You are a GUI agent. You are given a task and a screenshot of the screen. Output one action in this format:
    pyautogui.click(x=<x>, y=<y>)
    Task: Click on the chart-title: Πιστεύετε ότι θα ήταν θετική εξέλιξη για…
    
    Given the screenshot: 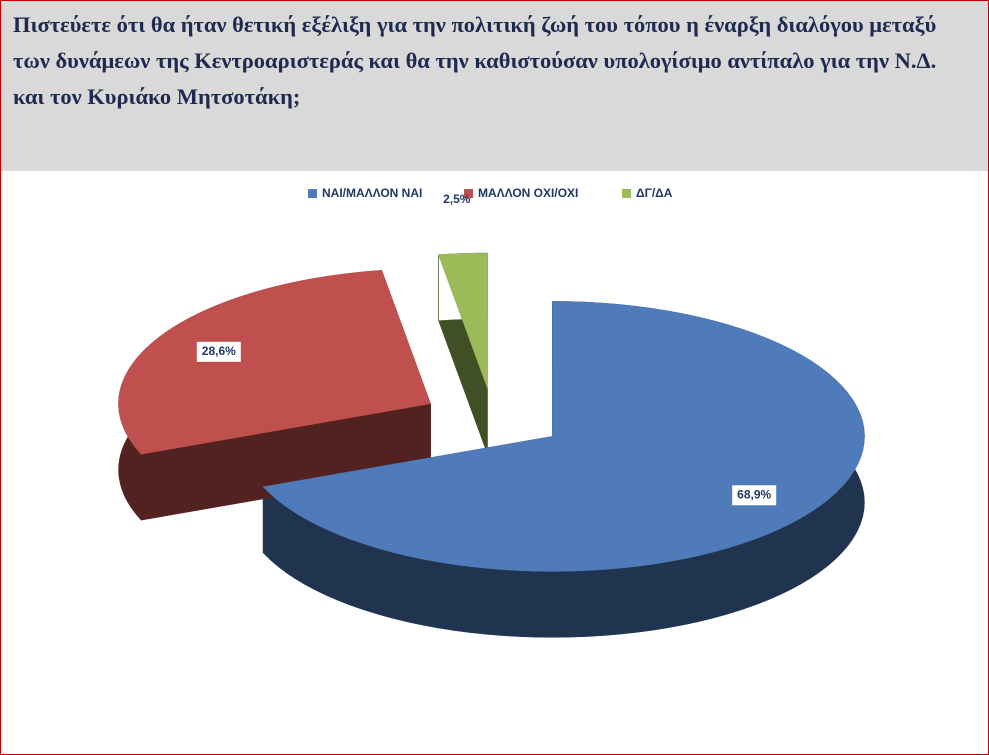 What is the action you would take?
    pyautogui.click(x=475, y=60)
    